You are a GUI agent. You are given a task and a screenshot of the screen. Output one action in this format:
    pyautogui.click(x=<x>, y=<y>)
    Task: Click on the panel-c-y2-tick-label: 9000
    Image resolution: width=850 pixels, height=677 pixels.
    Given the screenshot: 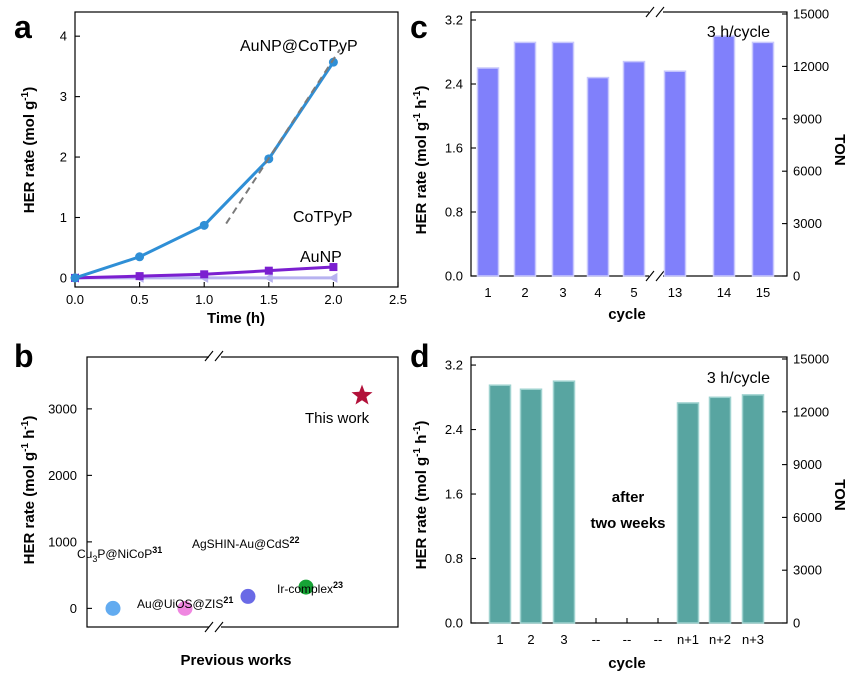 What is the action you would take?
    pyautogui.click(x=807, y=118)
    